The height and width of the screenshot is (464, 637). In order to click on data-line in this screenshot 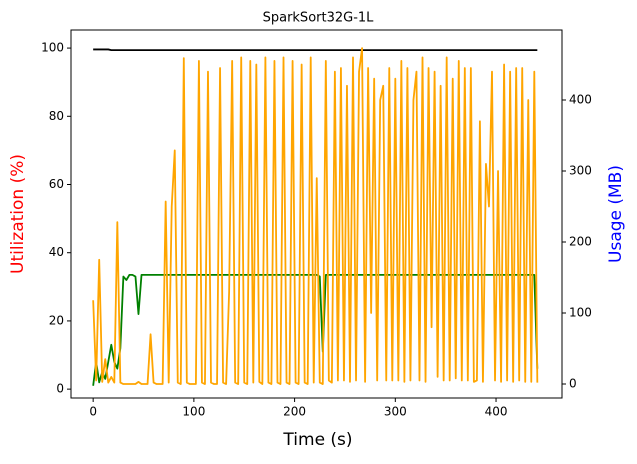, I will do `click(315, 50)`.